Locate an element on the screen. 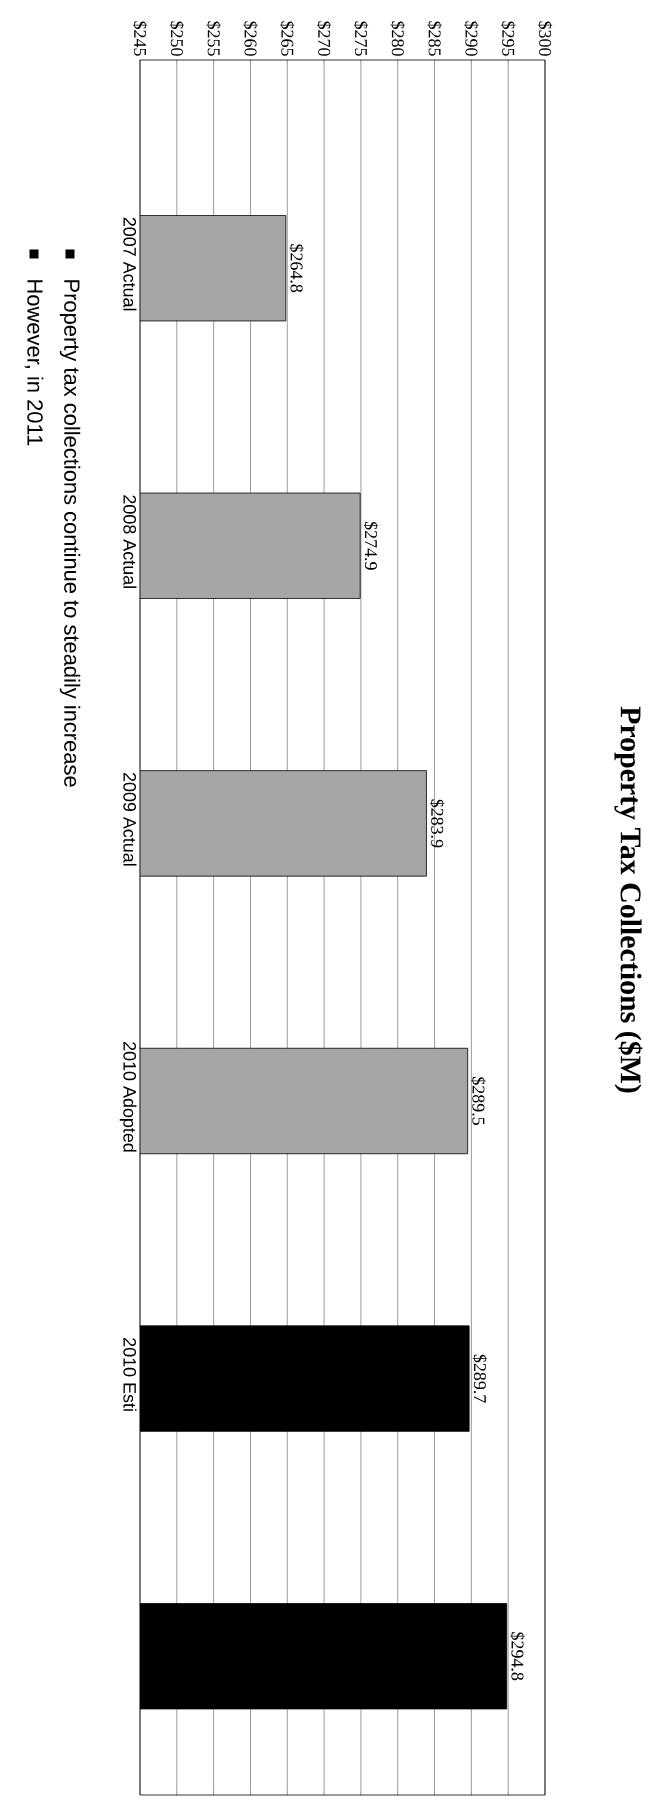  data-label: $283.9 is located at coordinates (437, 823).